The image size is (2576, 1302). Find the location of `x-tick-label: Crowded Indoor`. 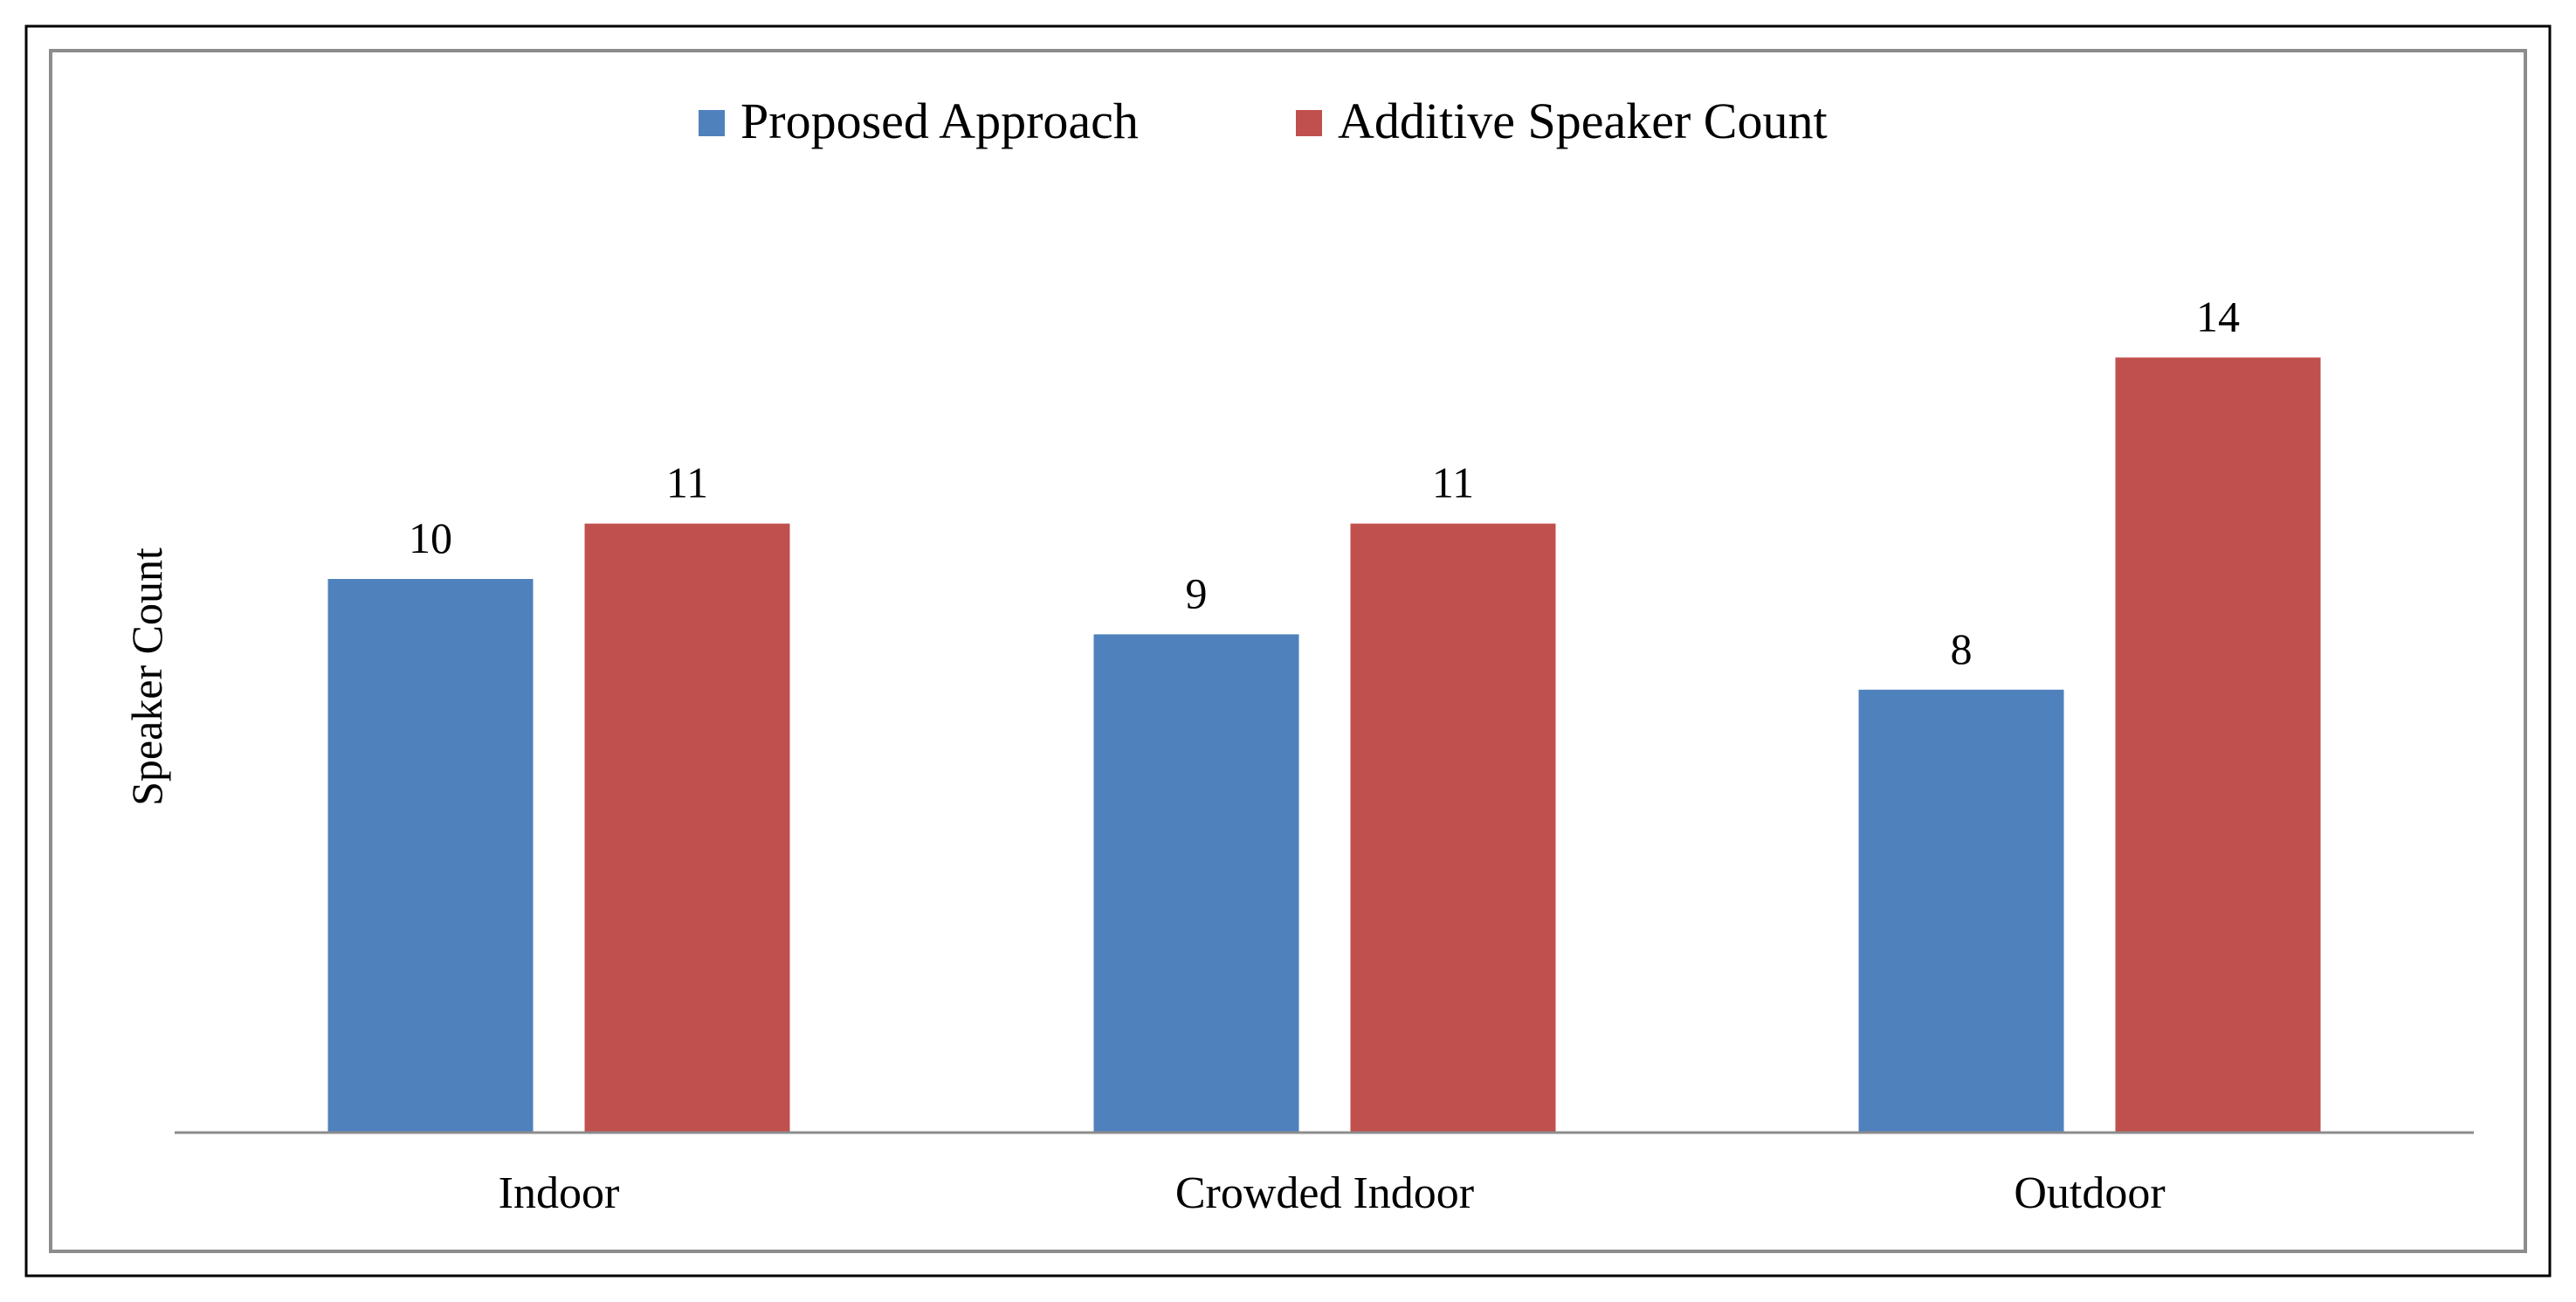

x-tick-label: Crowded Indoor is located at coordinates (1324, 1193).